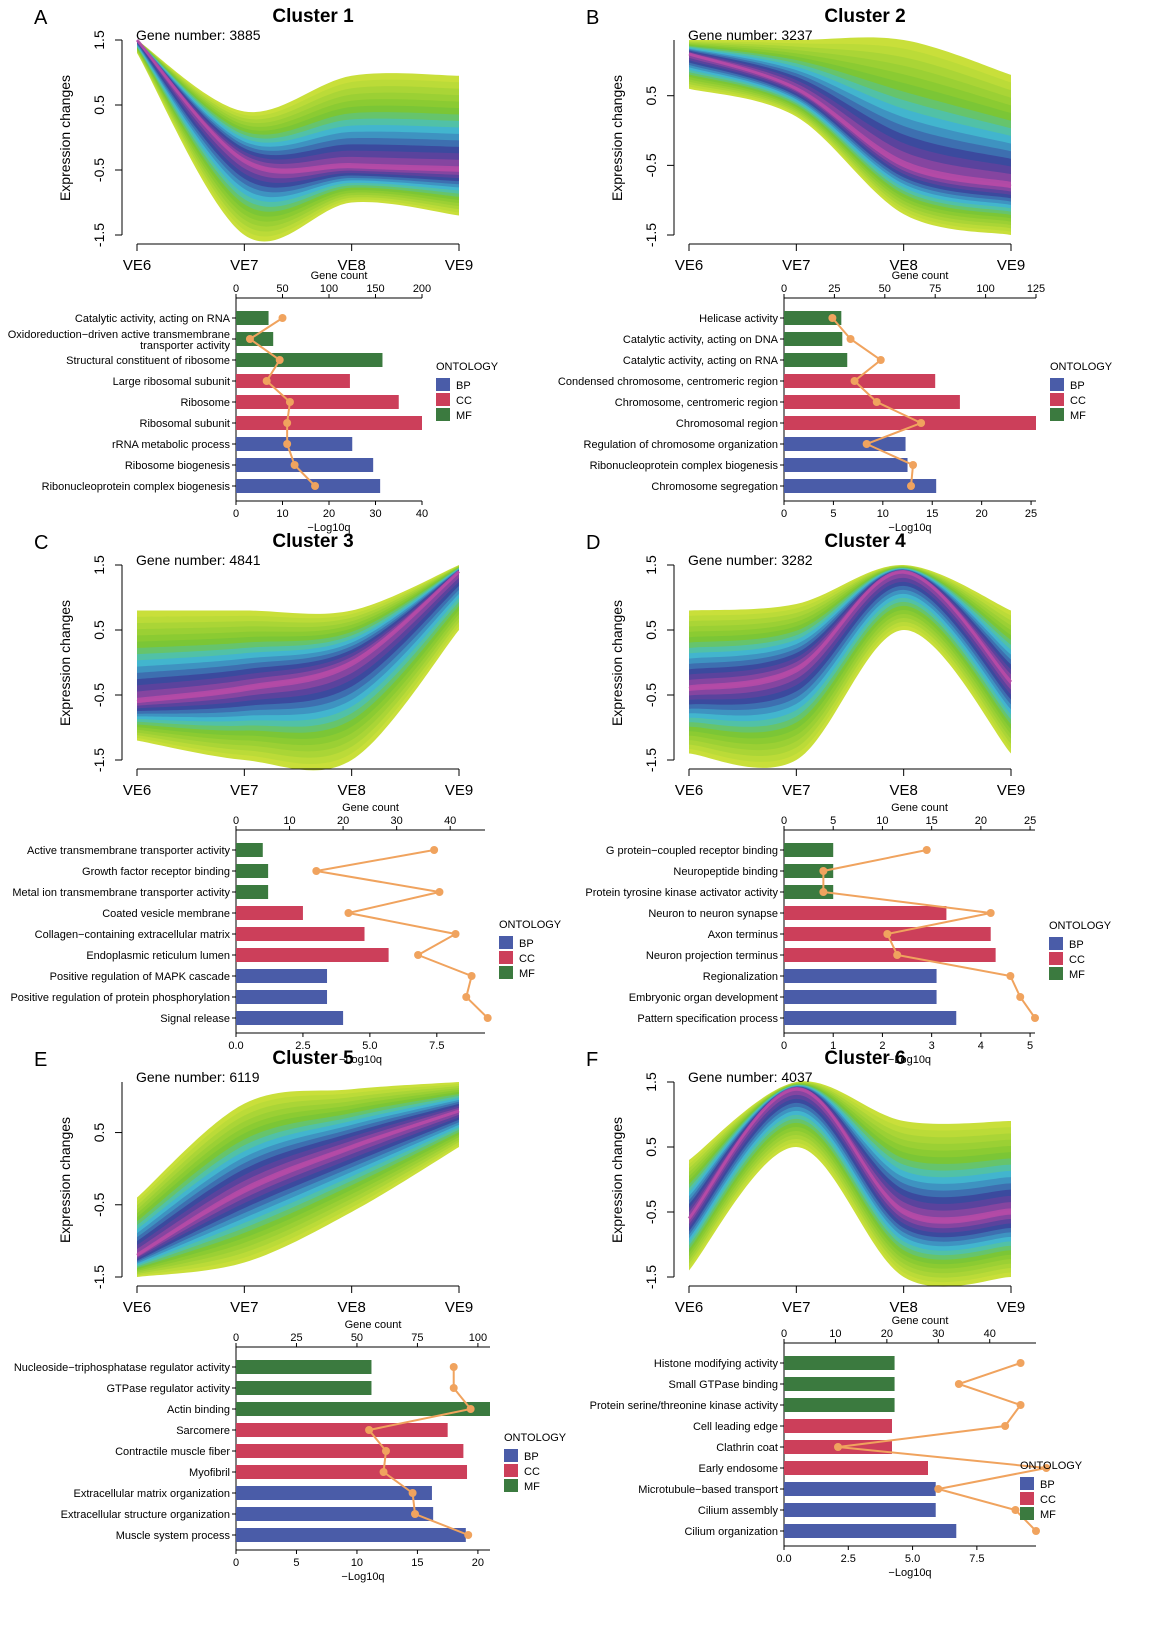 The height and width of the screenshot is (1637, 1154). Describe the element at coordinates (707, 1019) in the screenshot. I see `term-label: Pattern specification process` at that location.